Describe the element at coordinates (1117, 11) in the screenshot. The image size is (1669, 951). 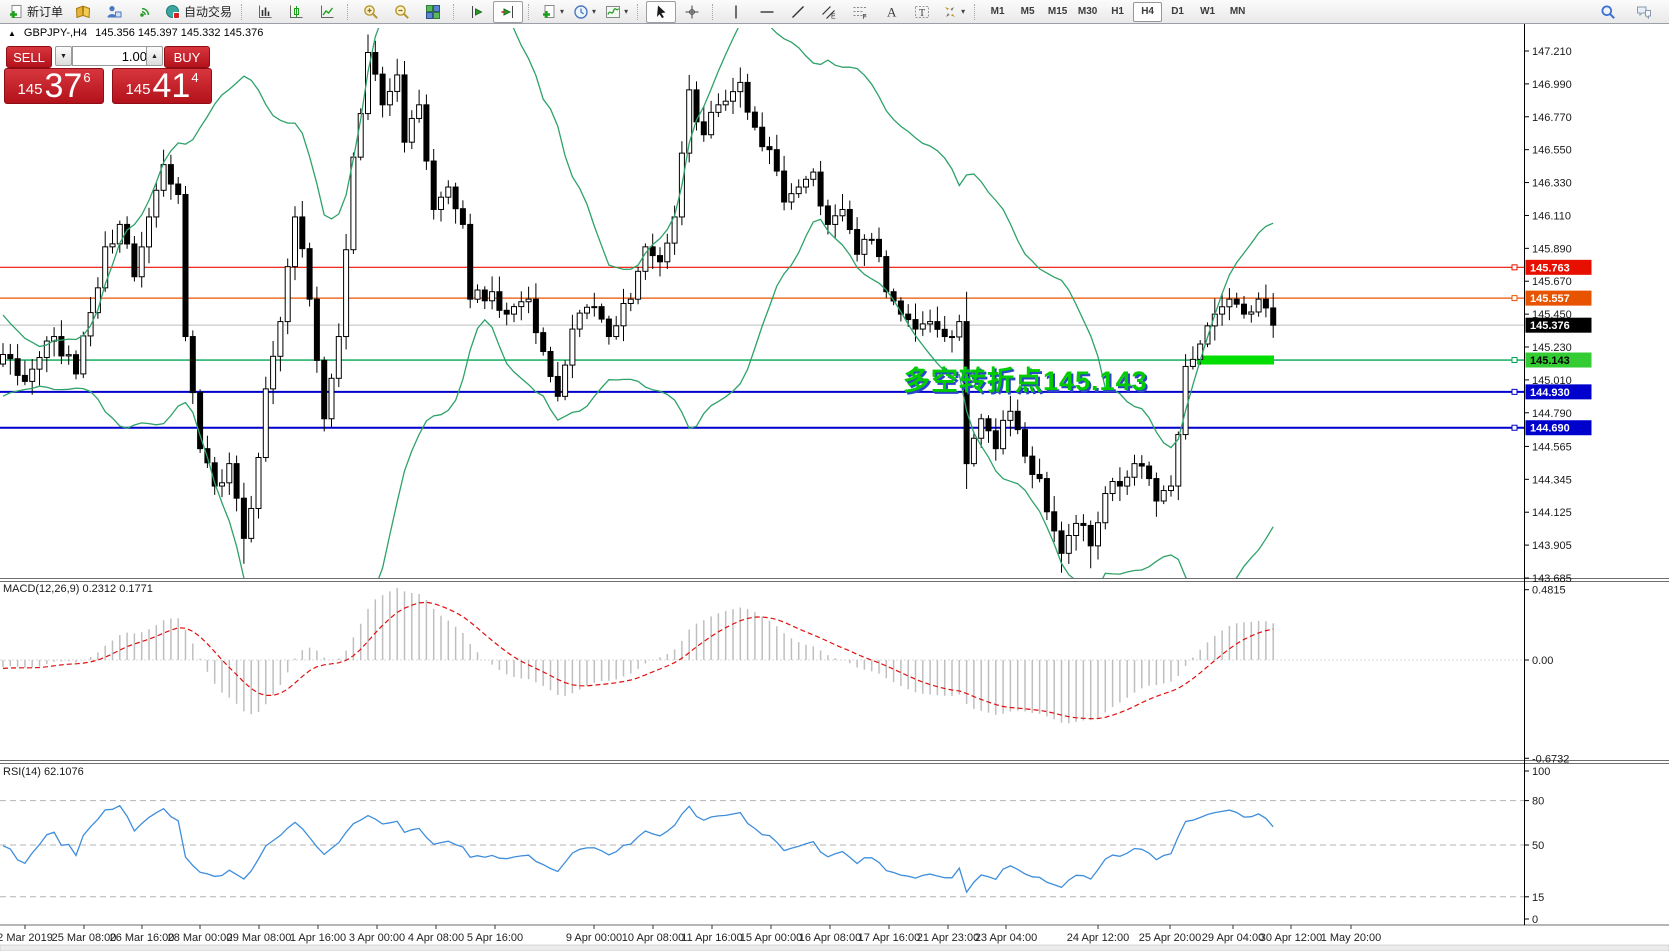
I see `timeframe-h1-button: H1` at that location.